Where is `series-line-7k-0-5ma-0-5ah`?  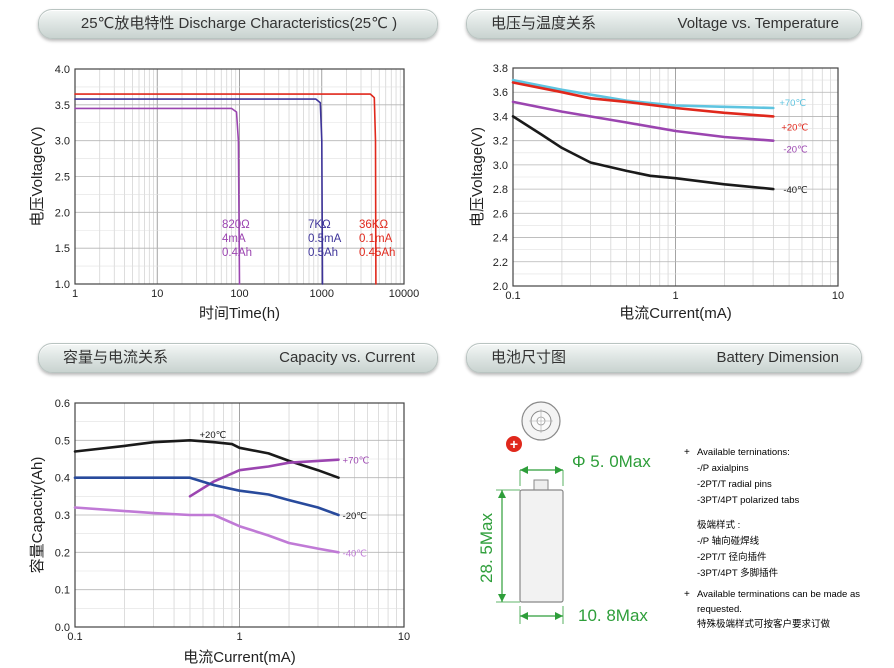
series-line-7k-0-5ma-0-5ah is located at coordinates (199, 191).